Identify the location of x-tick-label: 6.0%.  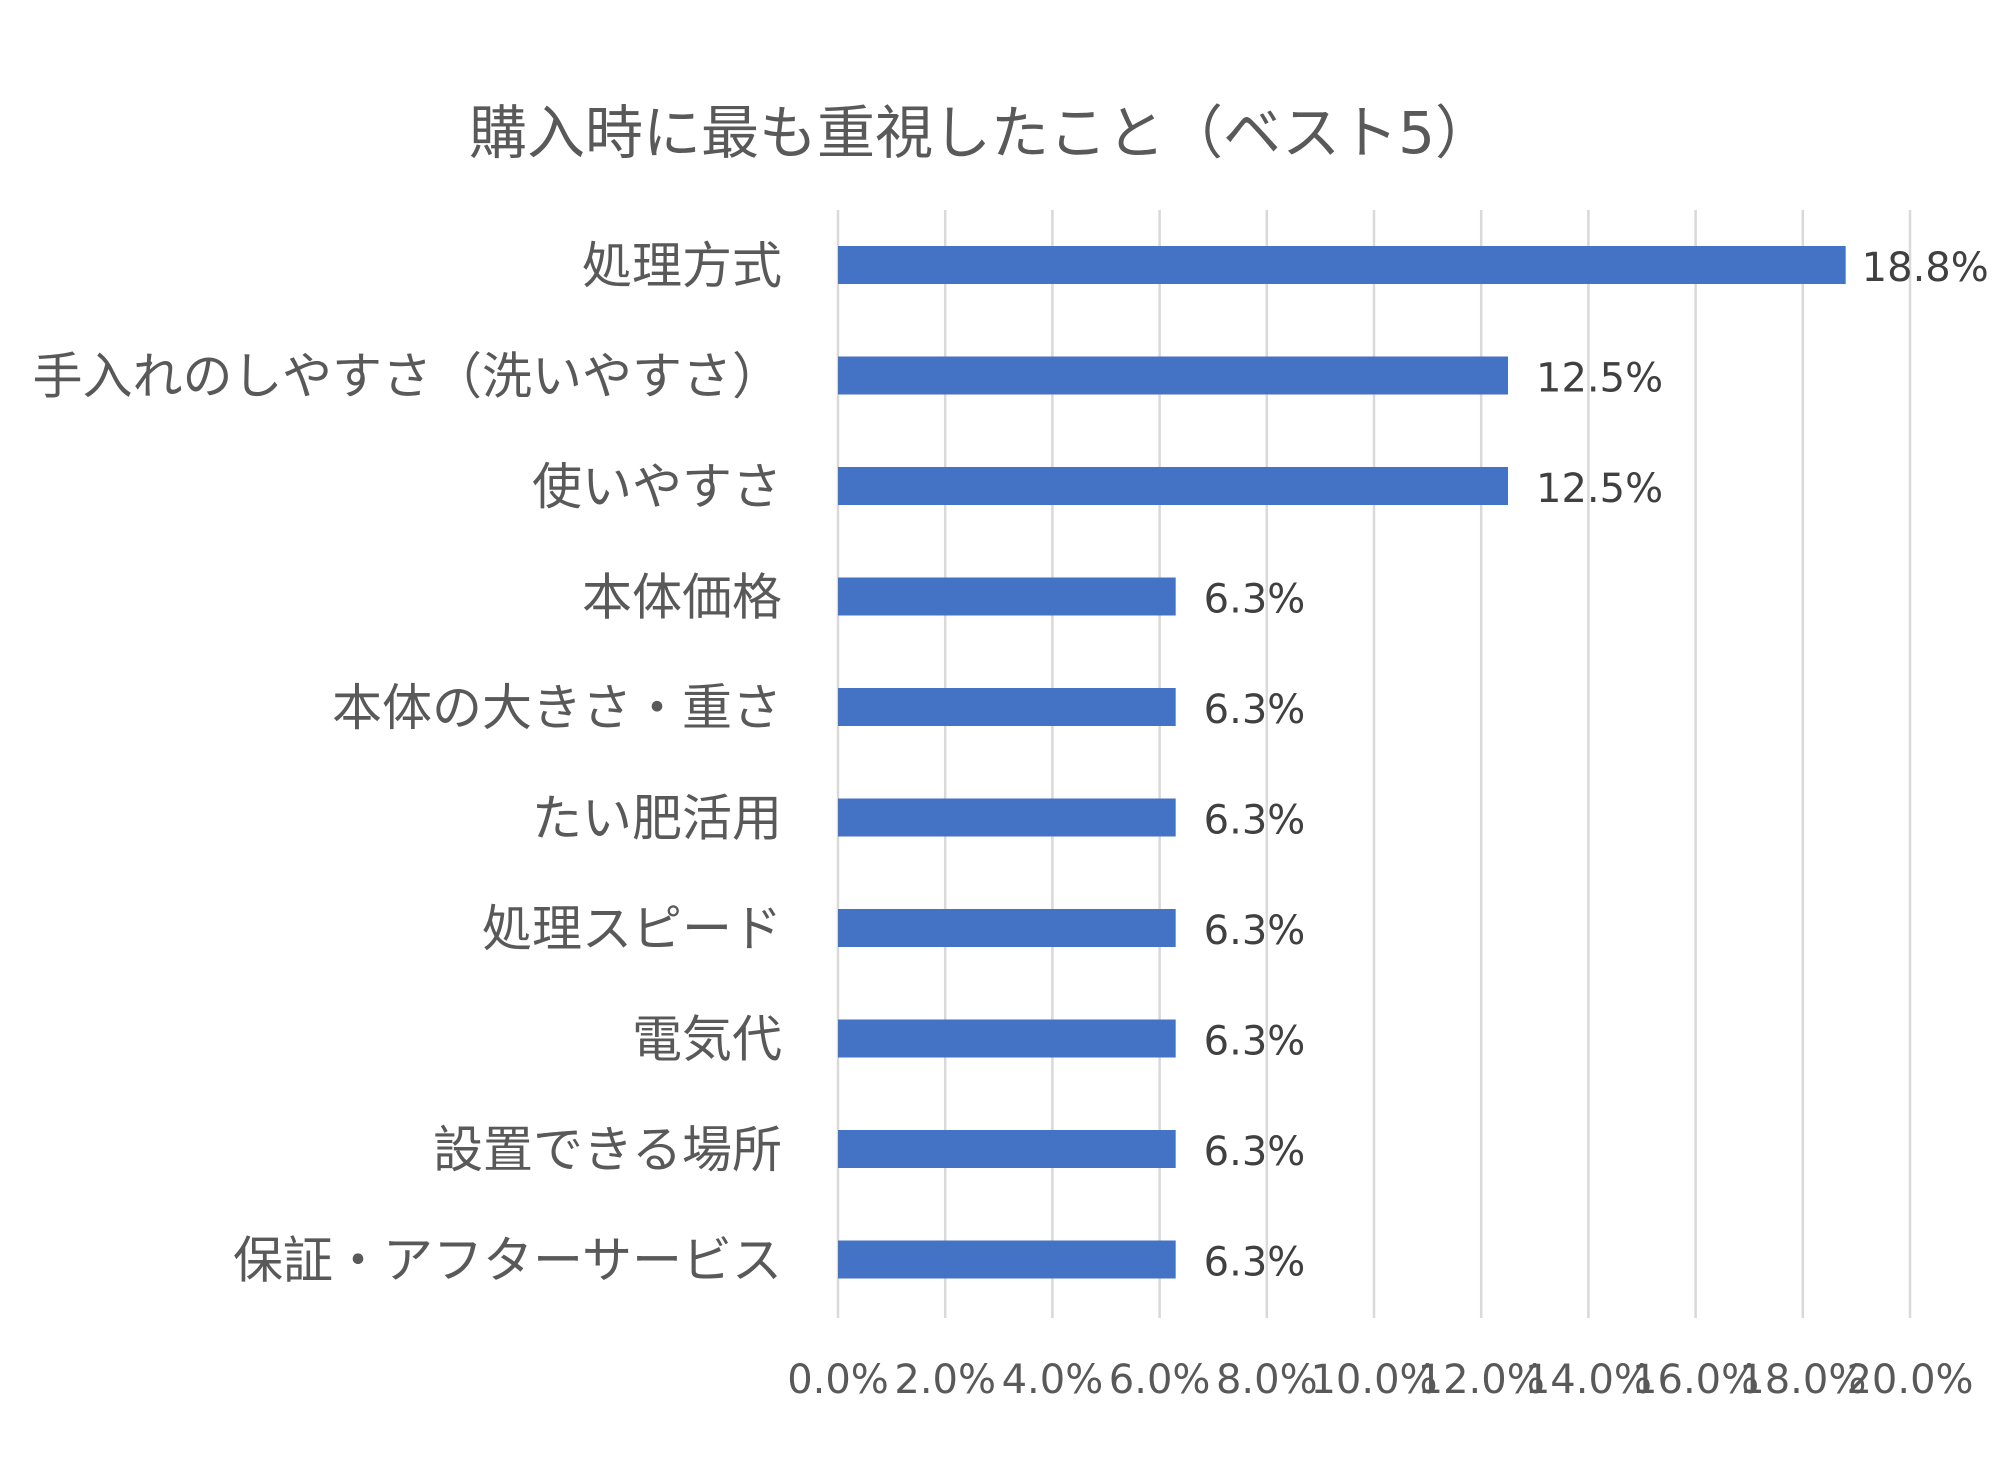
(1160, 1380).